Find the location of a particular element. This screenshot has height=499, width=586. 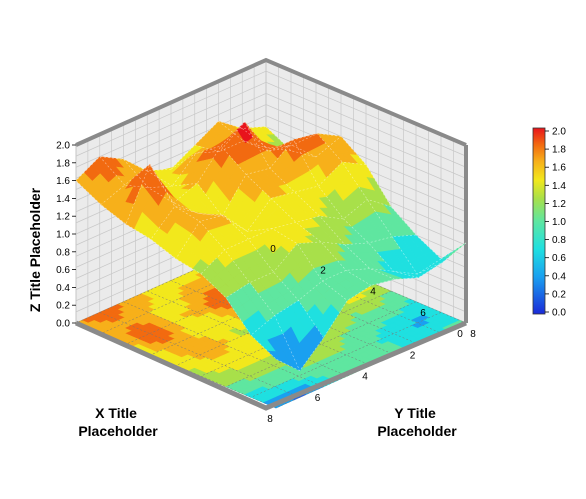

colorbar-legend: 2.0 1.8 1.6 1.4 1.2 1.0 0.8 0.6 0.4 0.2 0.0 is located at coordinates (549, 223).